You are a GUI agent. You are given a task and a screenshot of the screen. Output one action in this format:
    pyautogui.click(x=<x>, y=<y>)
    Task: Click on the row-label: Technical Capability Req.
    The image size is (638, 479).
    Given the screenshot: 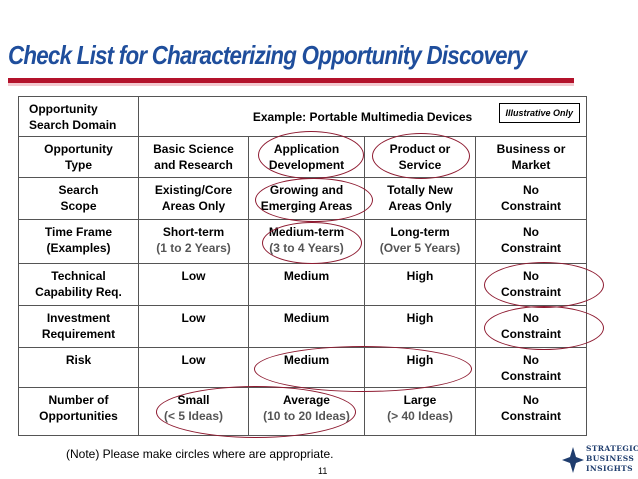 What is the action you would take?
    pyautogui.click(x=78, y=284)
    